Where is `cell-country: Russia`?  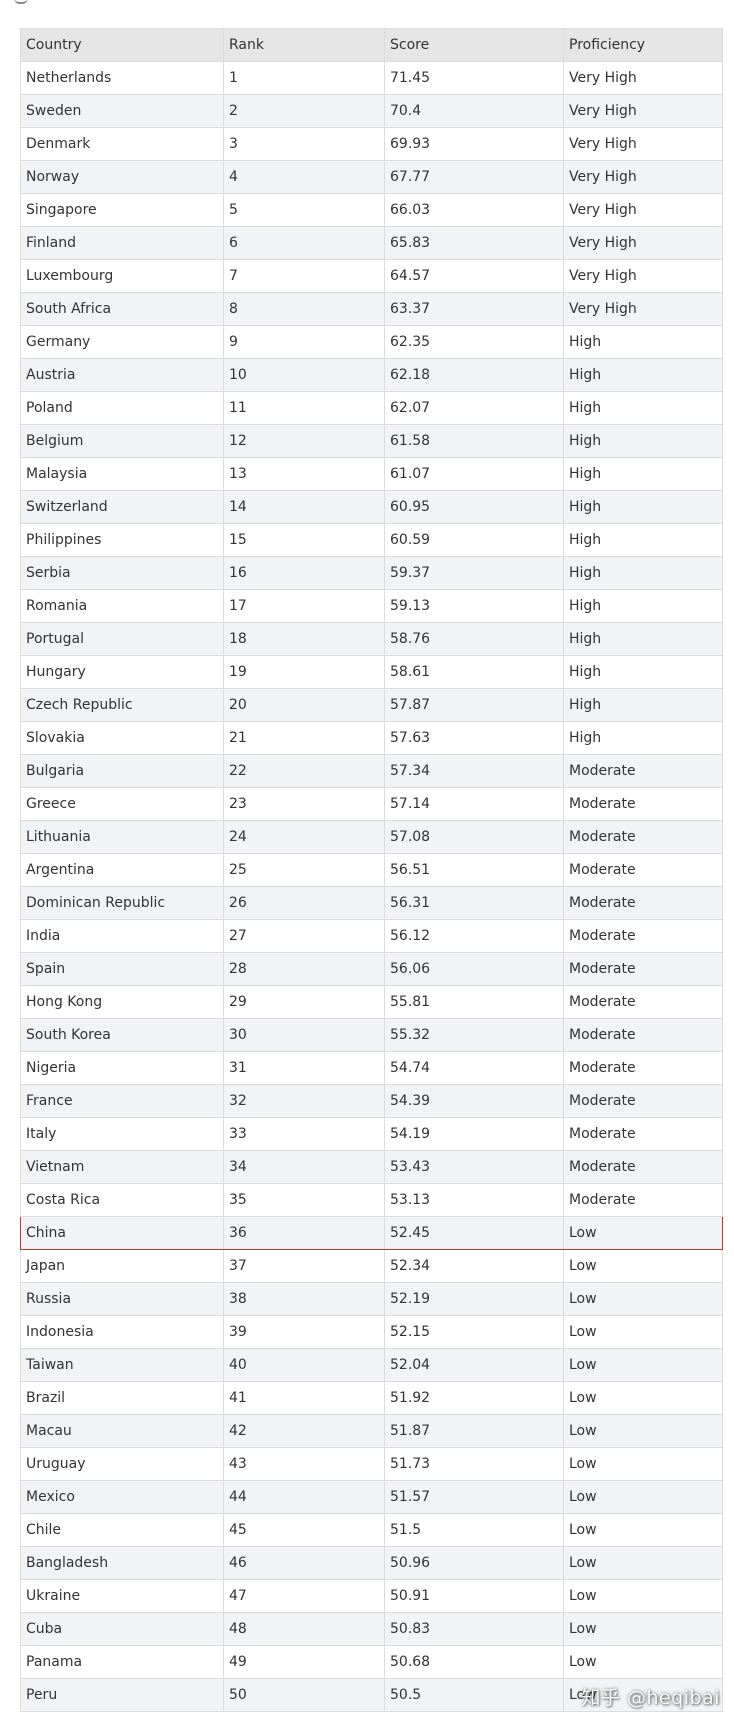
cell-country: Russia is located at coordinates (122, 1299).